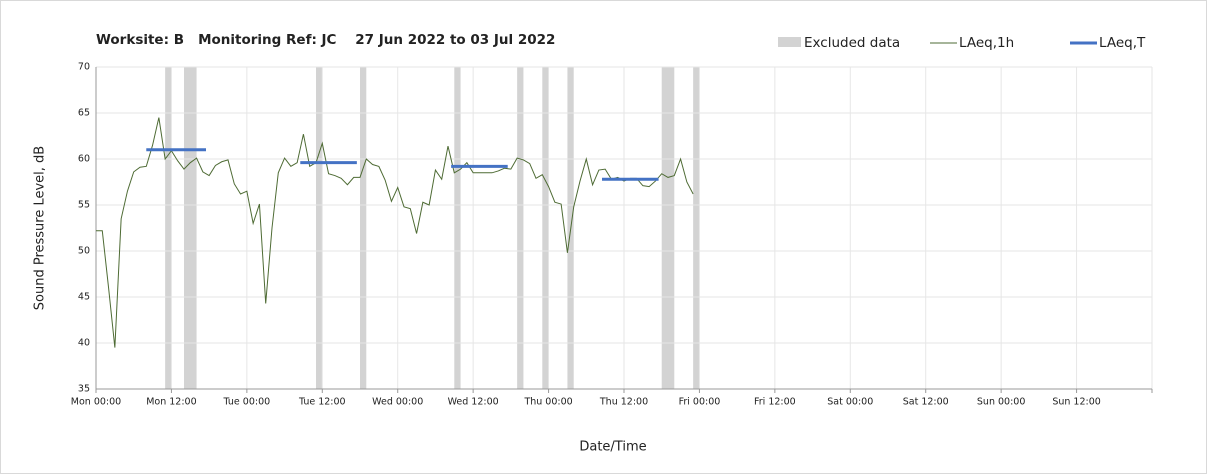 This screenshot has height=475, width=1208. I want to click on x-tick-label: Thu 00:00, so click(547, 402).